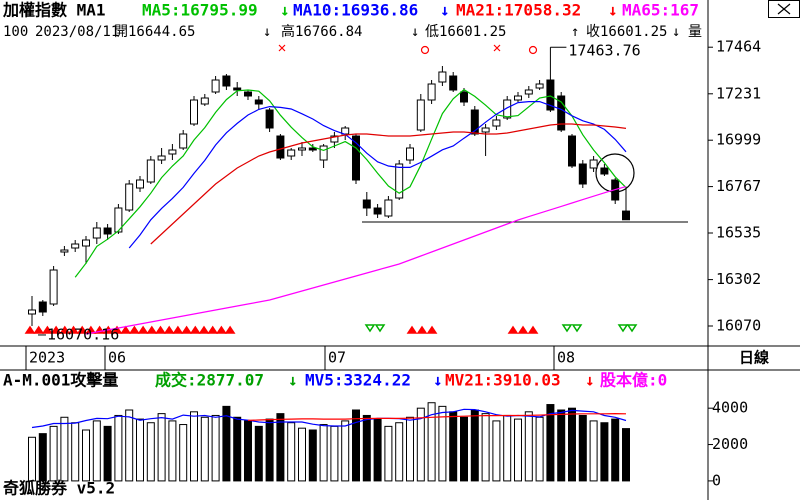 This screenshot has width=800, height=500. I want to click on y-tick-label: 17464, so click(738, 47).